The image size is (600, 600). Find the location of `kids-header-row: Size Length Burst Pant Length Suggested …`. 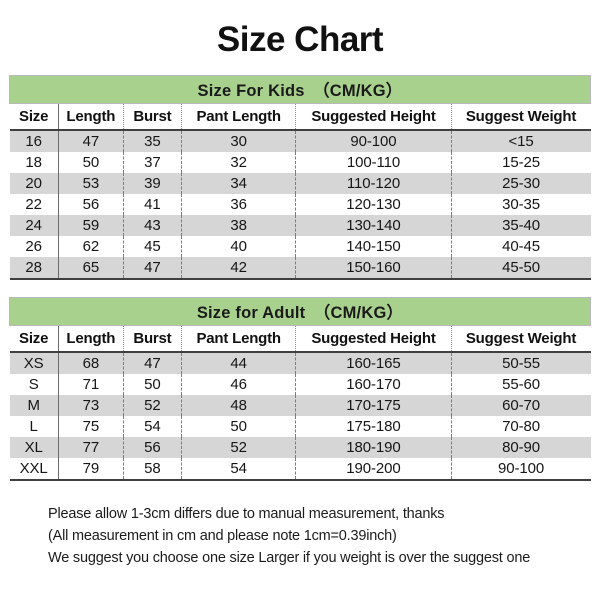

kids-header-row: Size Length Burst Pant Length Suggested … is located at coordinates (300, 117).